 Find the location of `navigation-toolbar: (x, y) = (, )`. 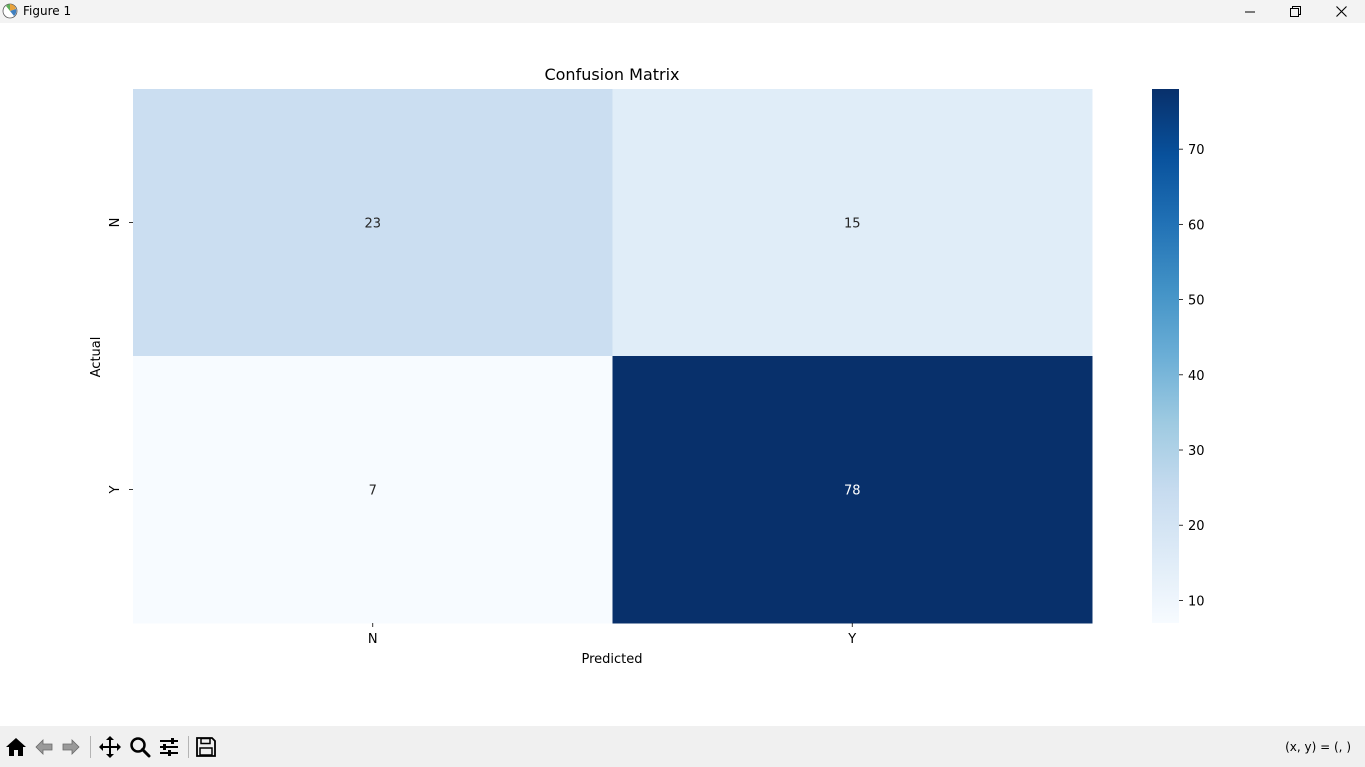

navigation-toolbar: (x, y) = (, ) is located at coordinates (682, 746).